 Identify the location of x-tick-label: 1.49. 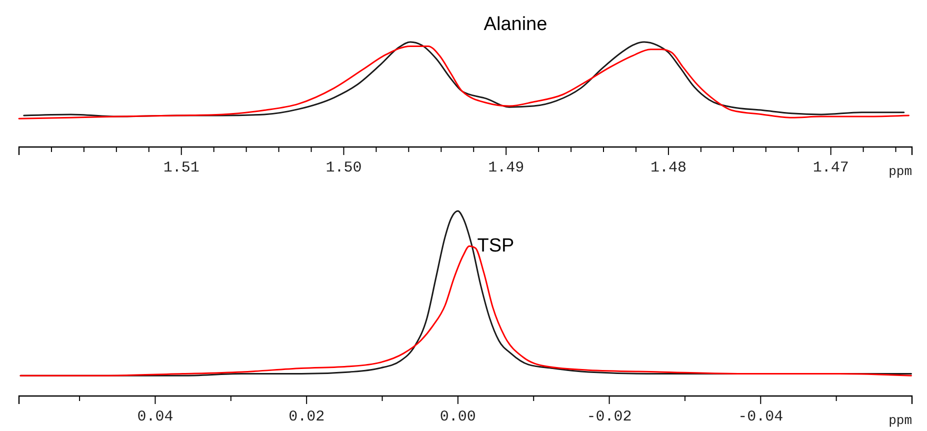
(506, 168).